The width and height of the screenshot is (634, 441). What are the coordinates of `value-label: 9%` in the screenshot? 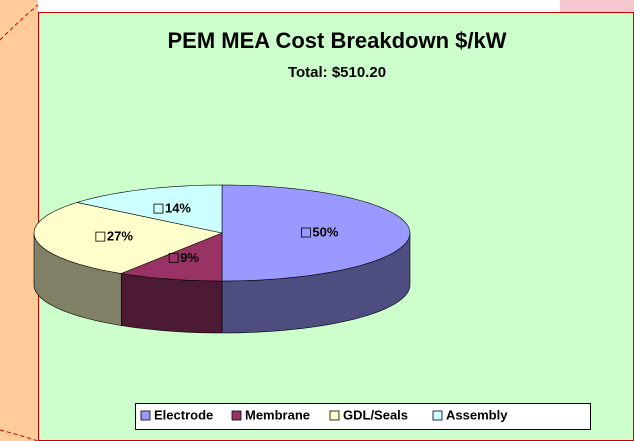 It's located at (189, 257).